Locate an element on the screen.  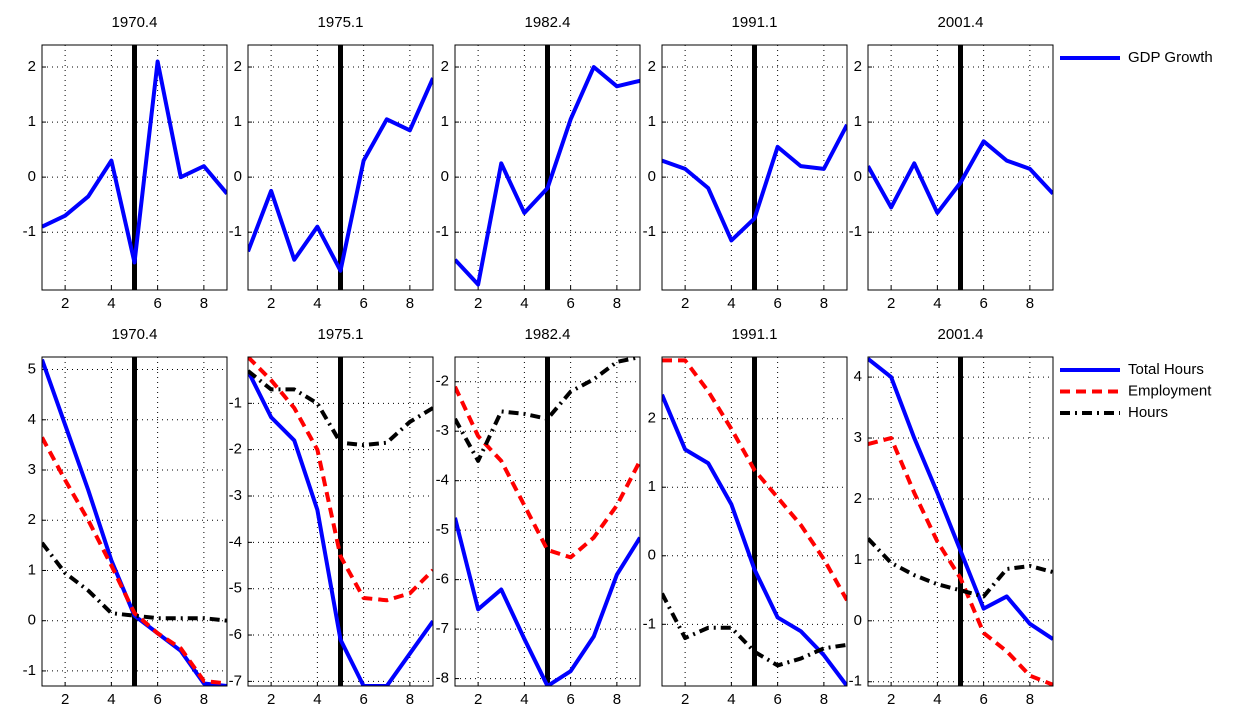
panel-title: 1991.1 is located at coordinates (755, 334).